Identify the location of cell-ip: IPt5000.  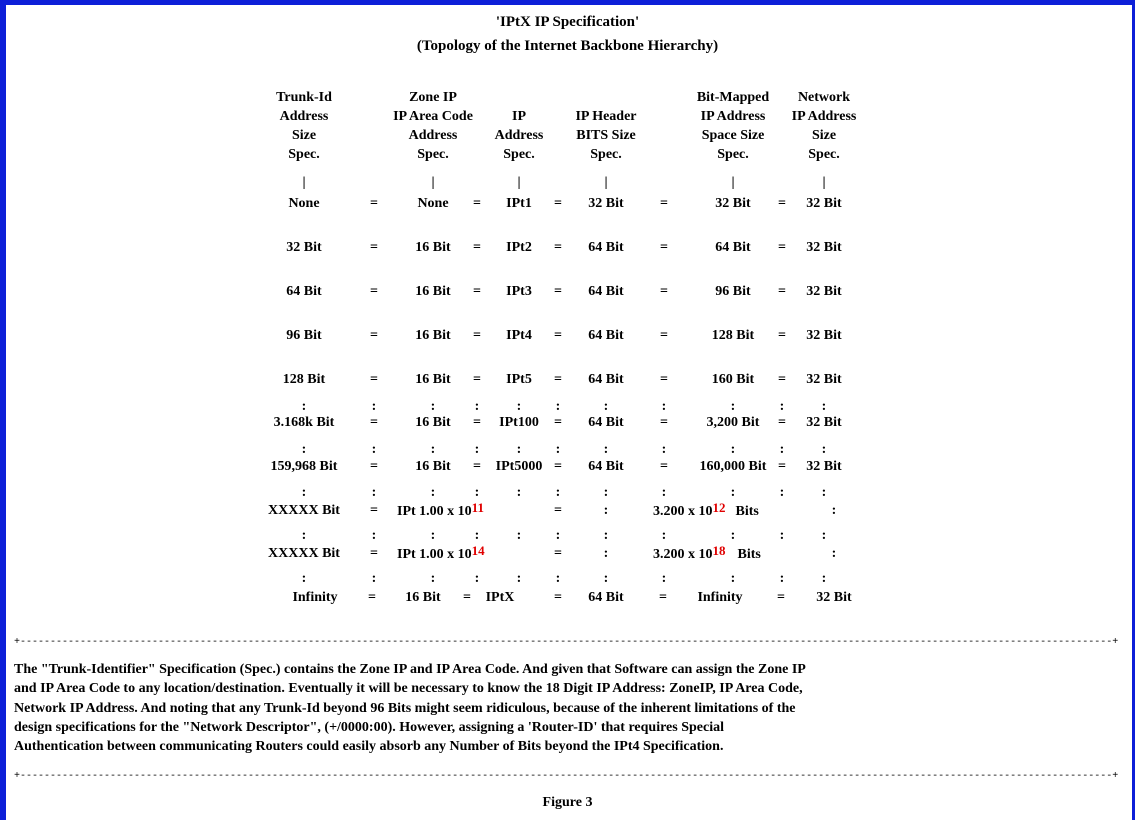
(519, 466).